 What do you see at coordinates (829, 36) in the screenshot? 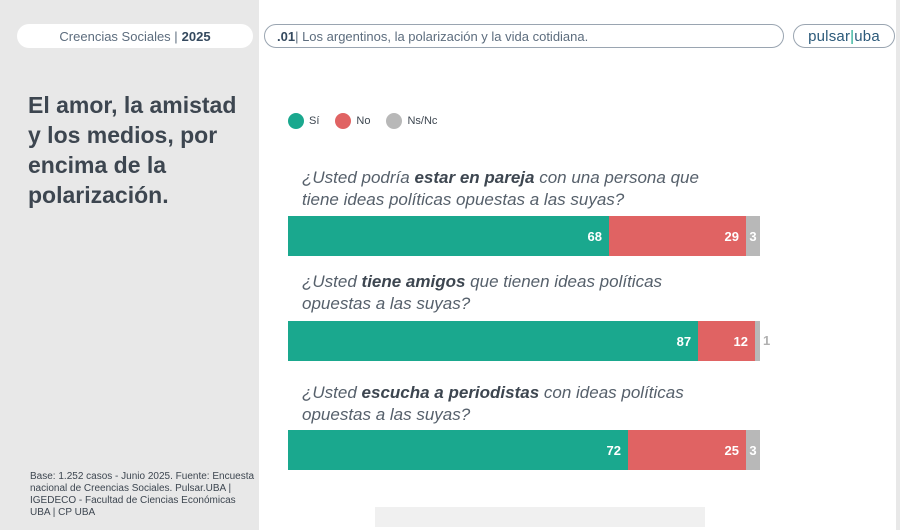
I see `logo-left: pulsar` at bounding box center [829, 36].